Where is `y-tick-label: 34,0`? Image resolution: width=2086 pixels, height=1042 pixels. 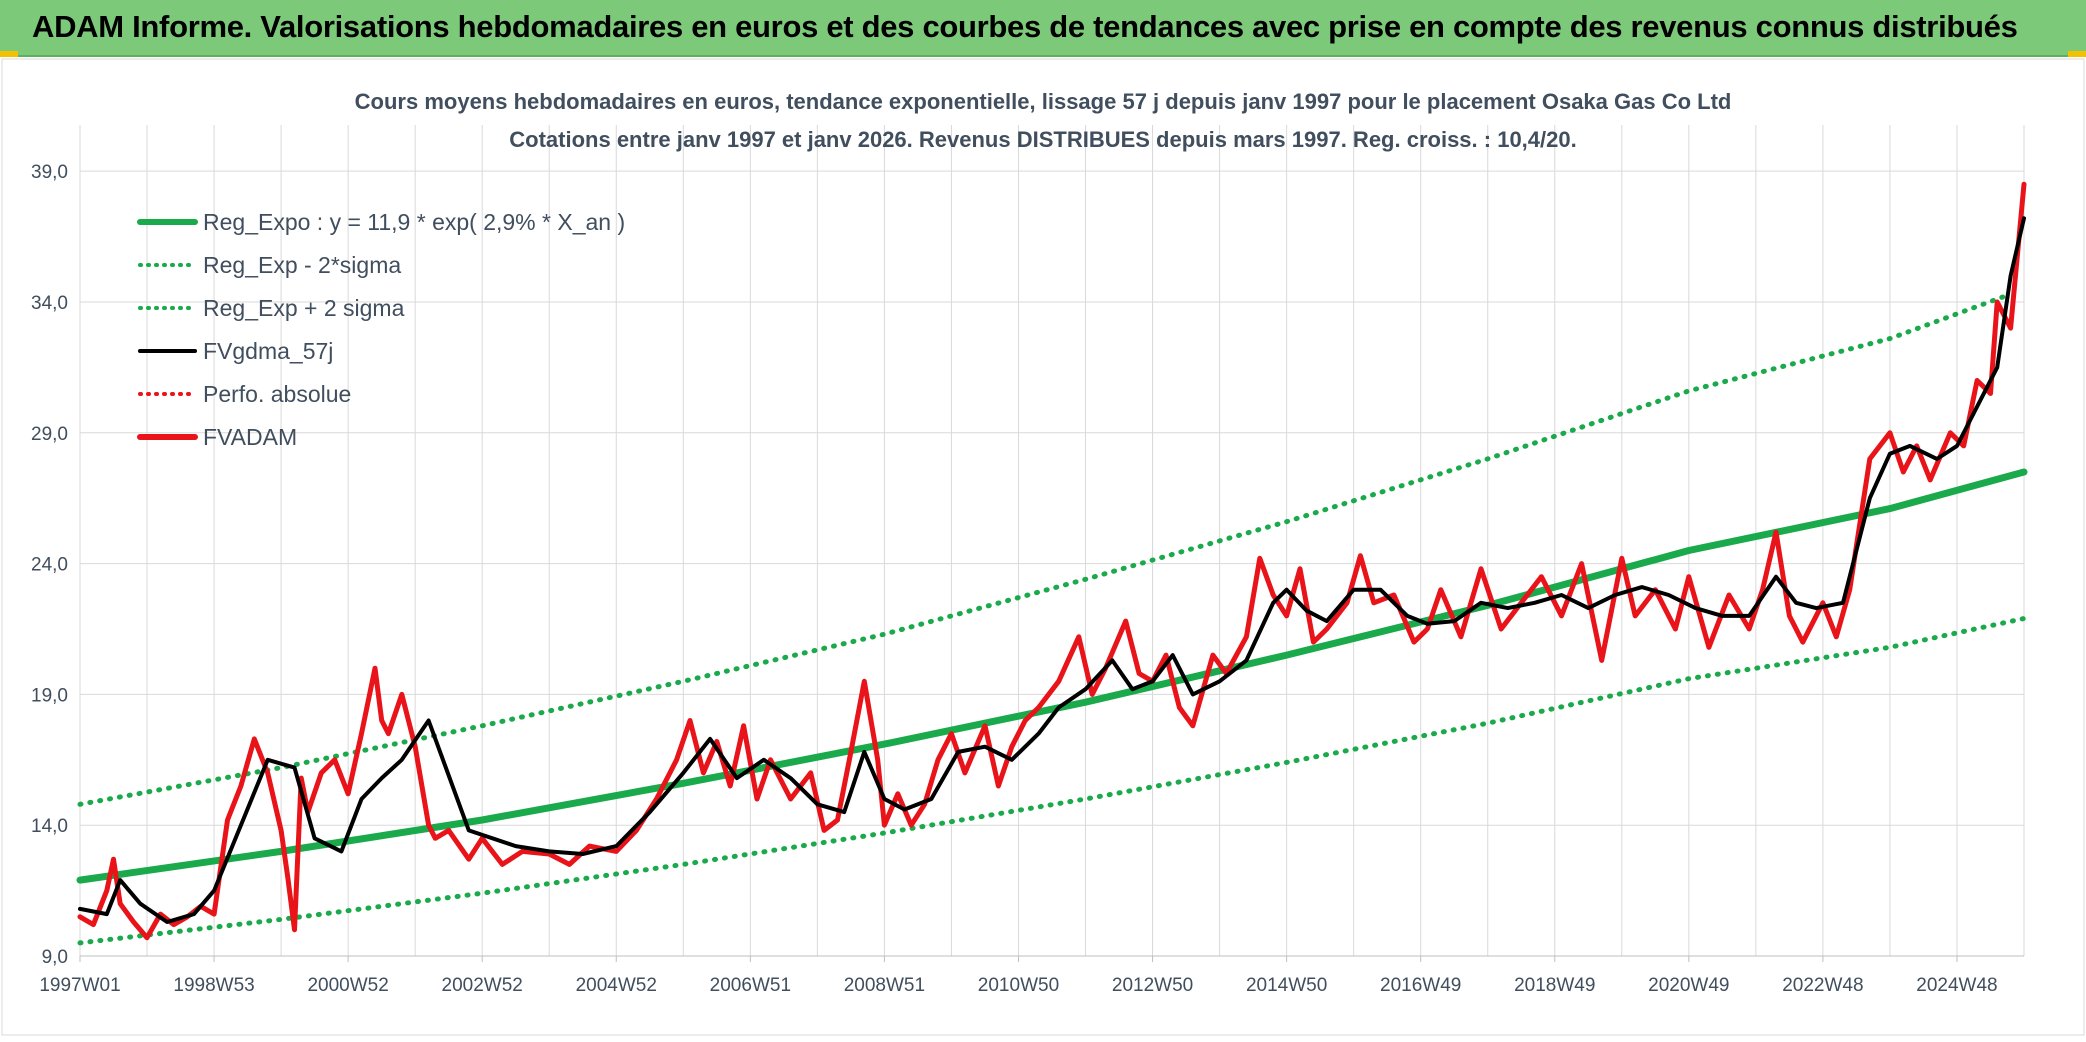
y-tick-label: 34,0 is located at coordinates (49, 303).